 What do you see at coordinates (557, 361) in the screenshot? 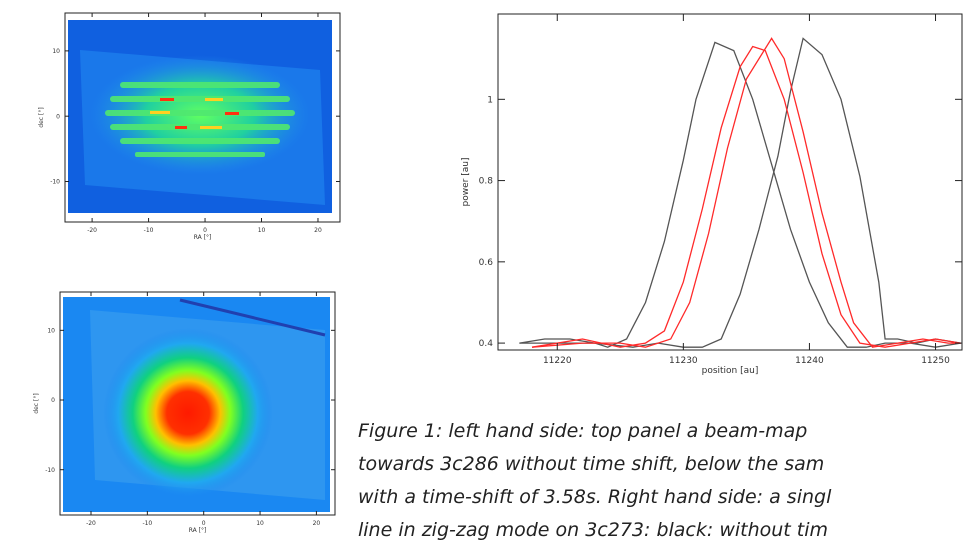
I see `x-tick-label: 11220` at bounding box center [557, 361].